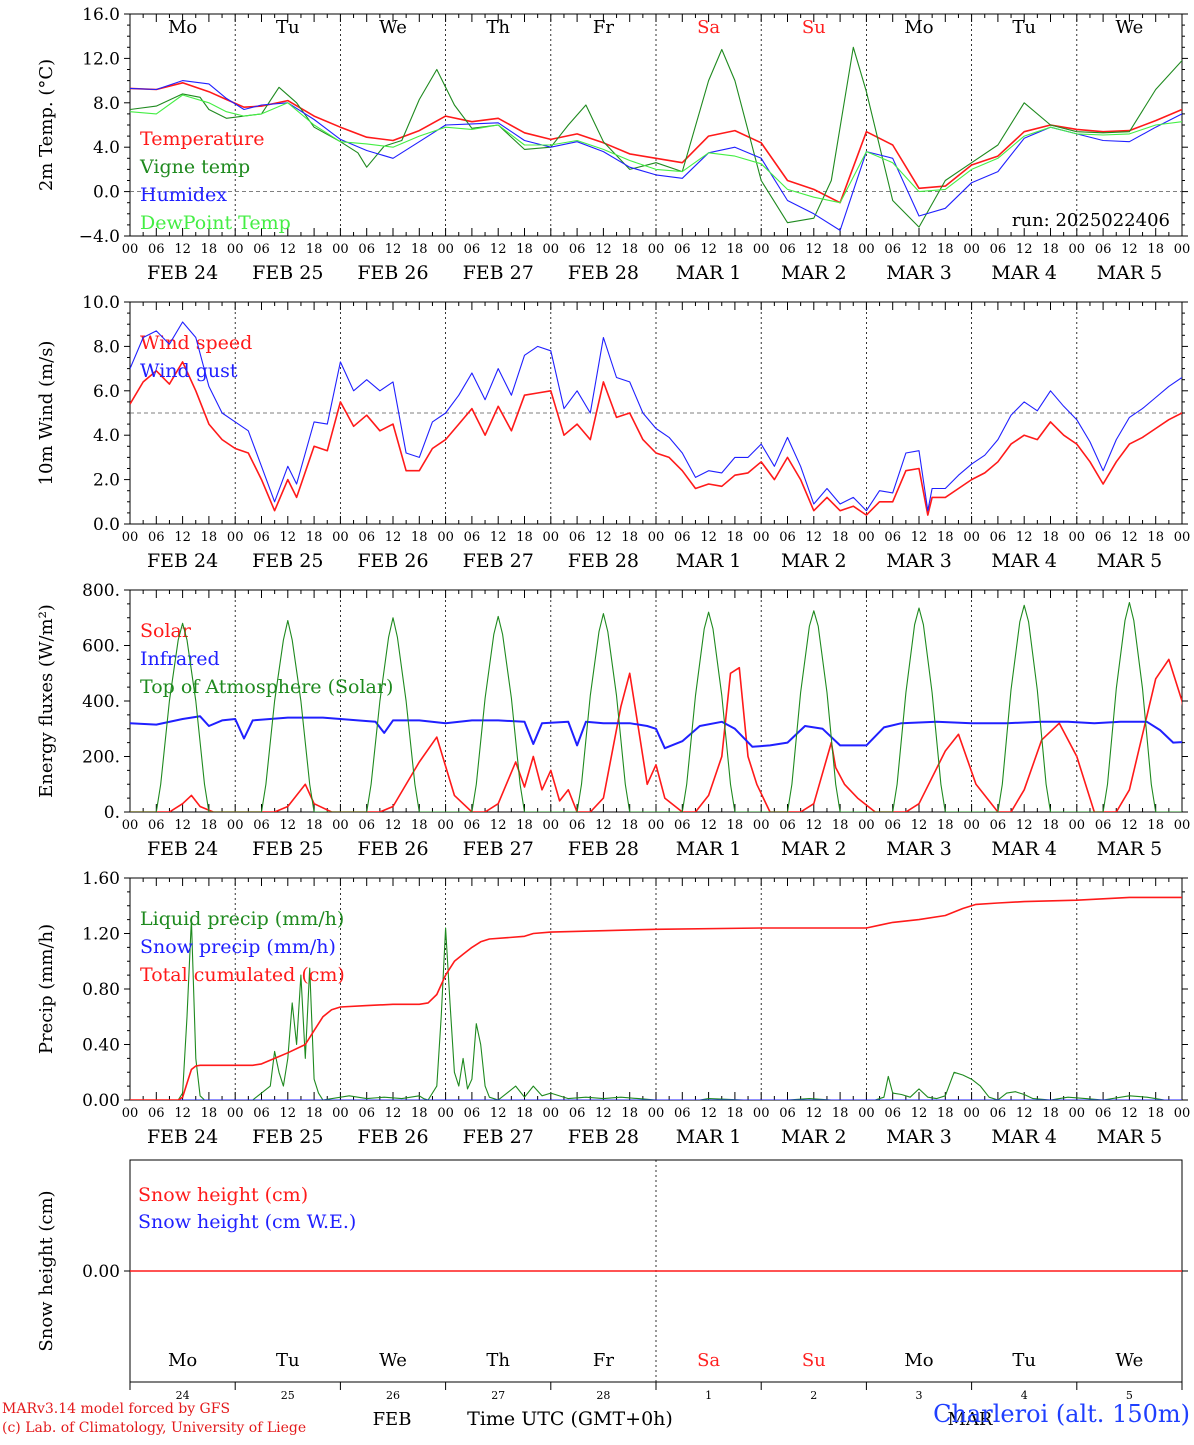  Describe the element at coordinates (814, 1360) in the screenshot. I see `weekday-label: Su` at that location.